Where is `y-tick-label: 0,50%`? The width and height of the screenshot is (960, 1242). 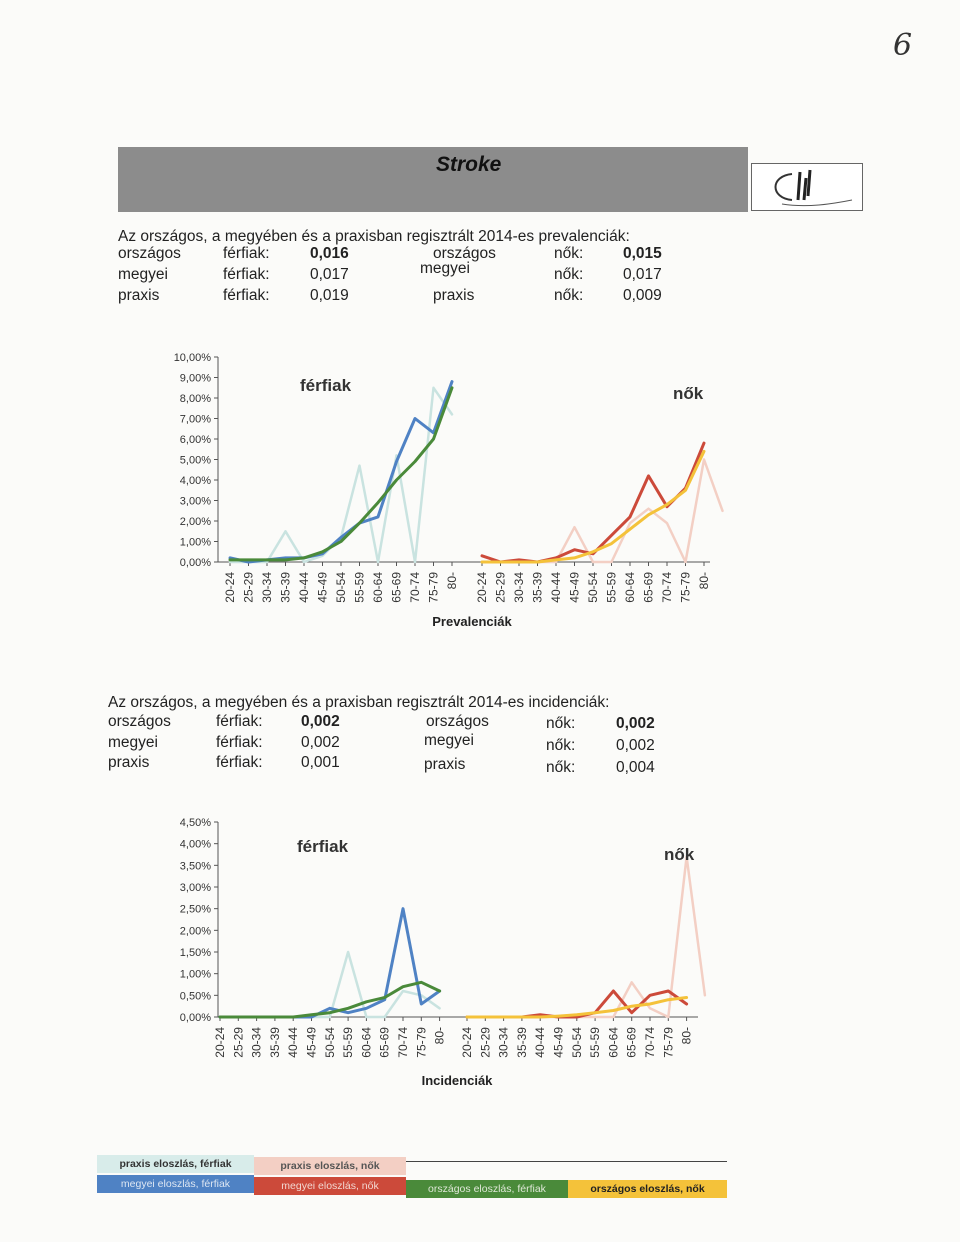 y-tick-label: 0,50% is located at coordinates (195, 996).